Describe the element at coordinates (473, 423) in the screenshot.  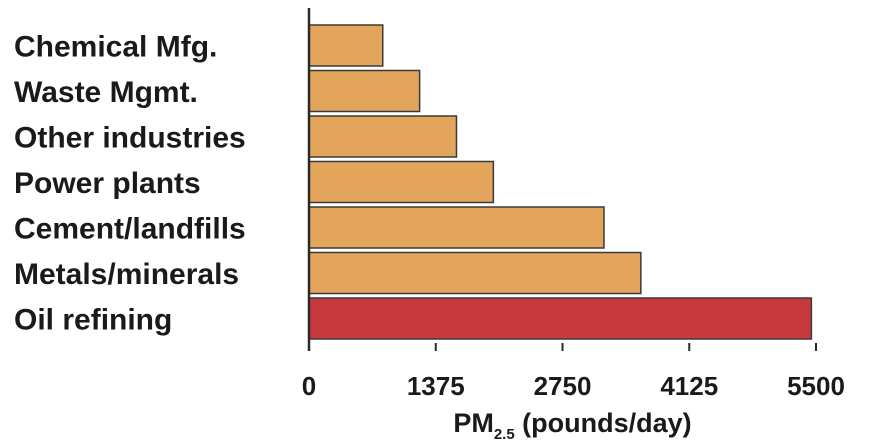
I see `x-axis-title-main: PM` at that location.